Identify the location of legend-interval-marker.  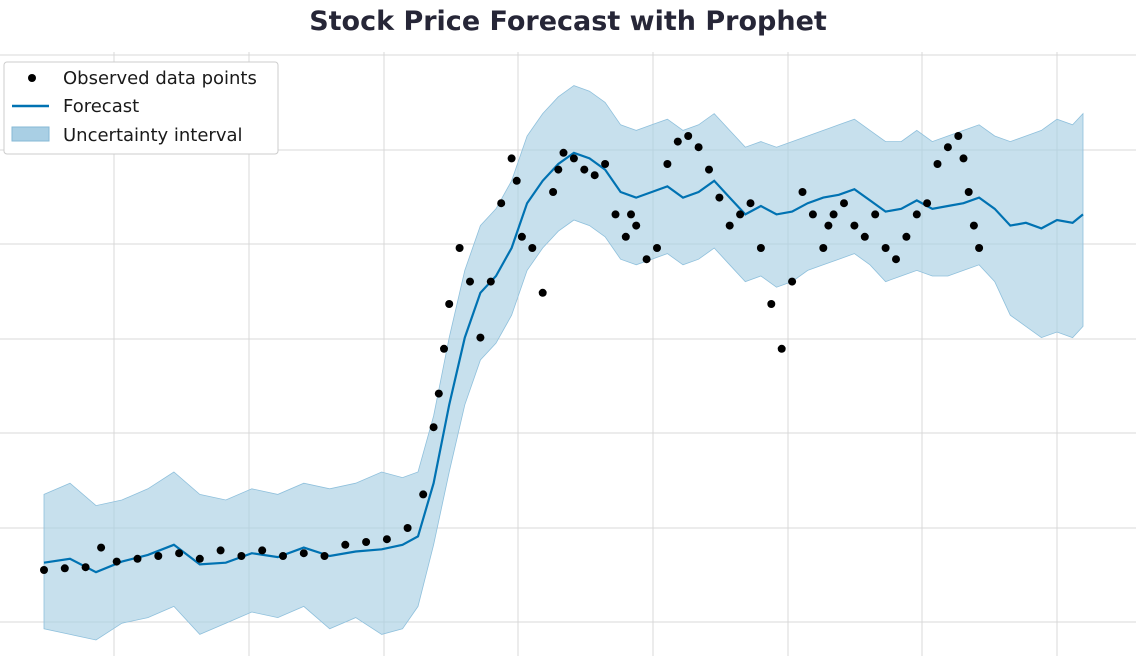
(30, 134).